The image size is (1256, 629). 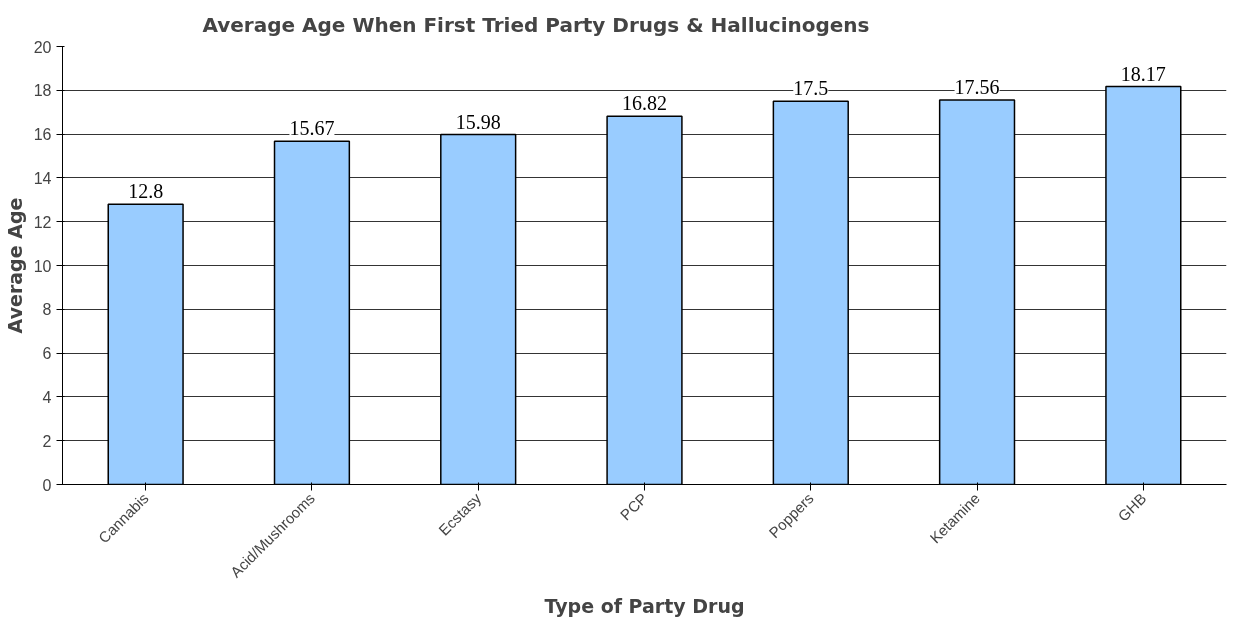 What do you see at coordinates (42, 135) in the screenshot?
I see `y-tick-label: 16` at bounding box center [42, 135].